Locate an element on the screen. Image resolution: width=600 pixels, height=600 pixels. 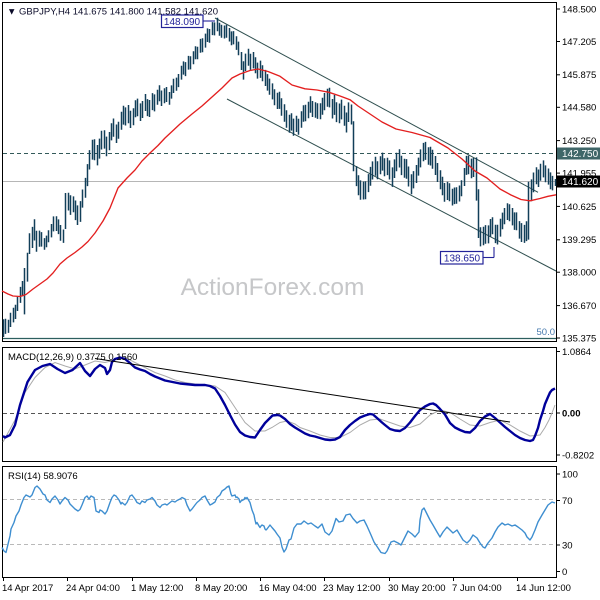
svg-text: 7 Jun 04:00 is located at coordinates (477, 588).